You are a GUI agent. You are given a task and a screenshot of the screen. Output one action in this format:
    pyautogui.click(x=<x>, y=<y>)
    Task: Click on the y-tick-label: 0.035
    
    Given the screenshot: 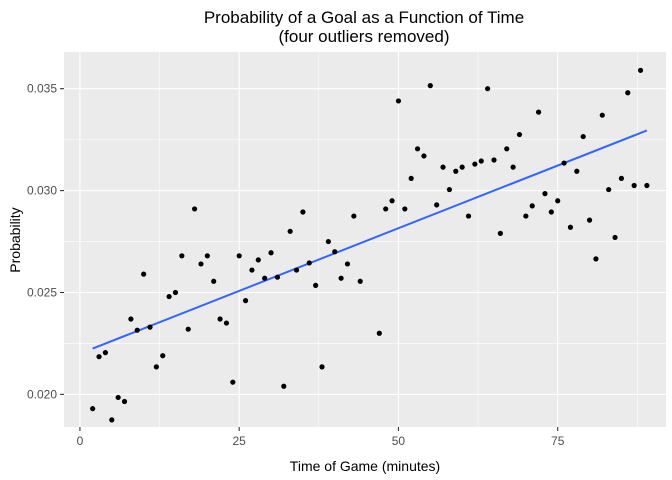 What is the action you would take?
    pyautogui.click(x=42, y=89)
    